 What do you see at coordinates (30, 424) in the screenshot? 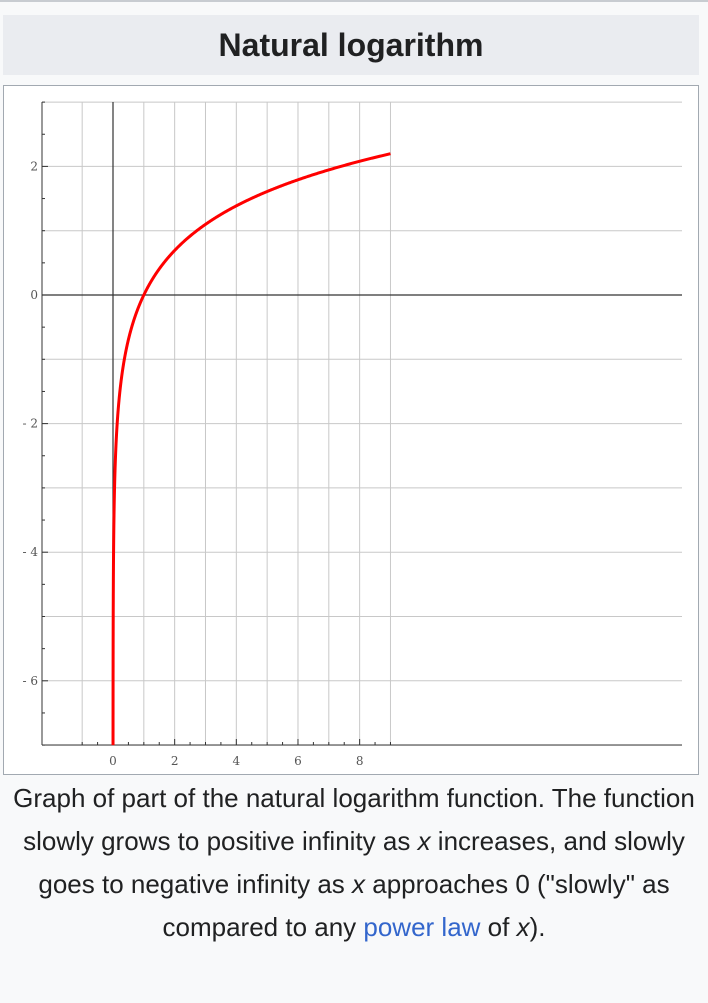
I see `y-tick-label: - 2` at bounding box center [30, 424].